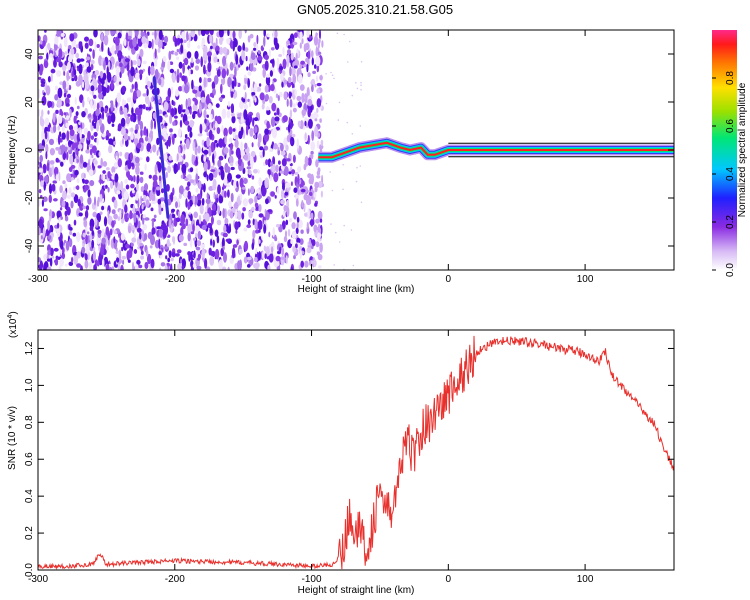  Describe the element at coordinates (29, 102) in the screenshot. I see `spectrogram-y-tick-label: 20` at that location.